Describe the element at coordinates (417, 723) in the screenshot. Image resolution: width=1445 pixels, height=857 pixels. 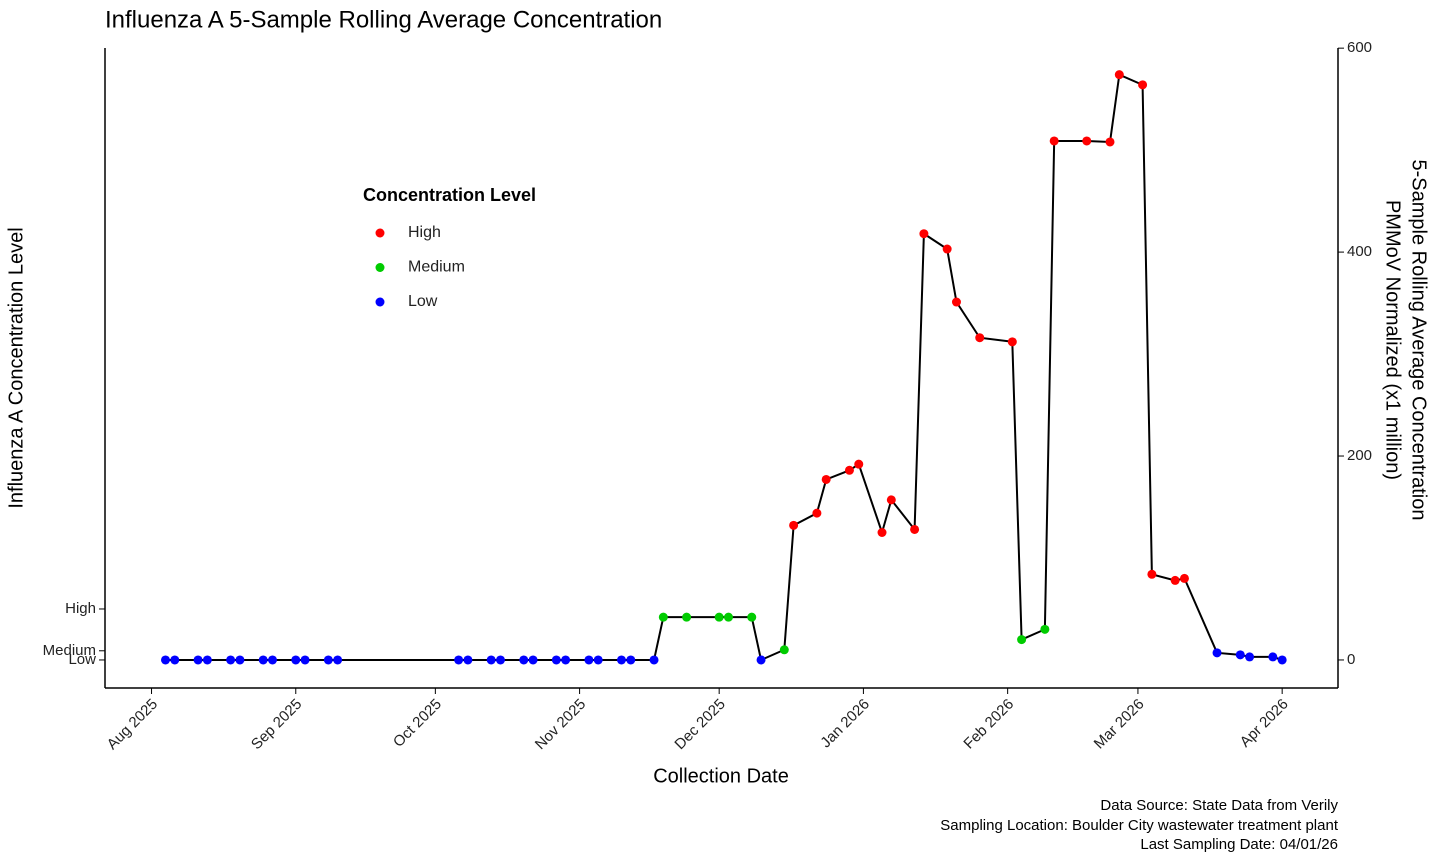
I see `x-tick-label: Oct 2025` at that location.